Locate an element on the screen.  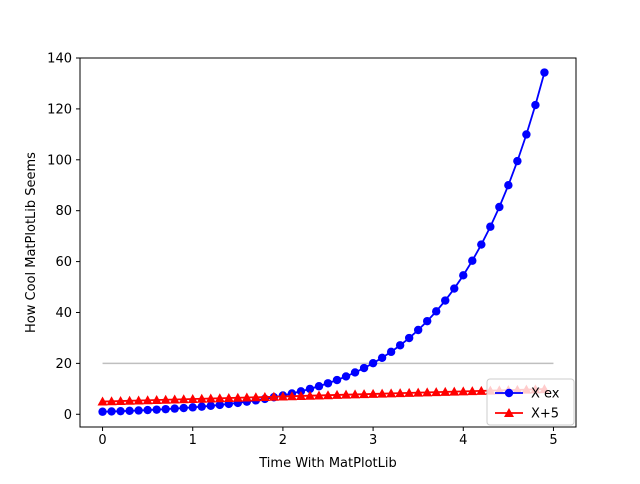
x-tick-label: 4 is located at coordinates (463, 440).